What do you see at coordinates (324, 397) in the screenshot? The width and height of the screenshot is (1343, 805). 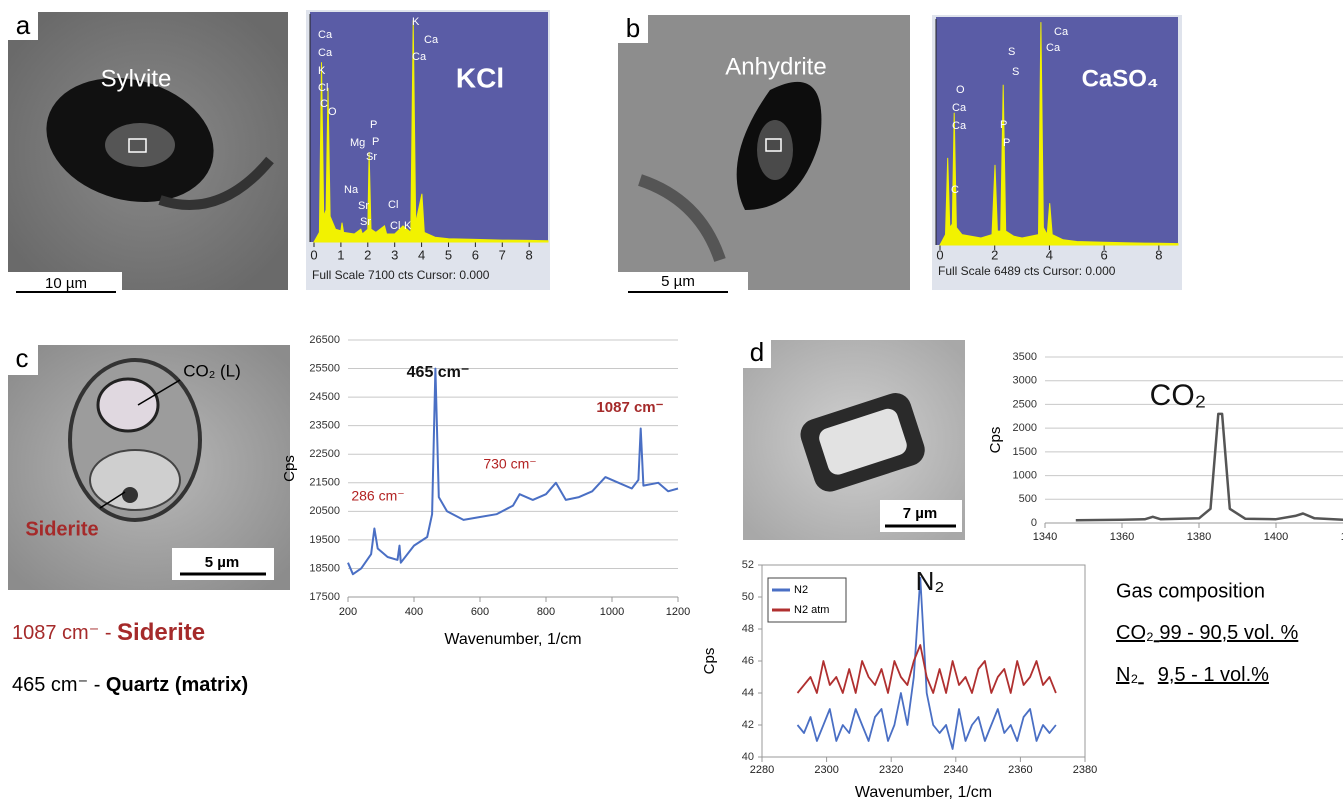 I see `y-tick-label: 24500` at bounding box center [324, 397].